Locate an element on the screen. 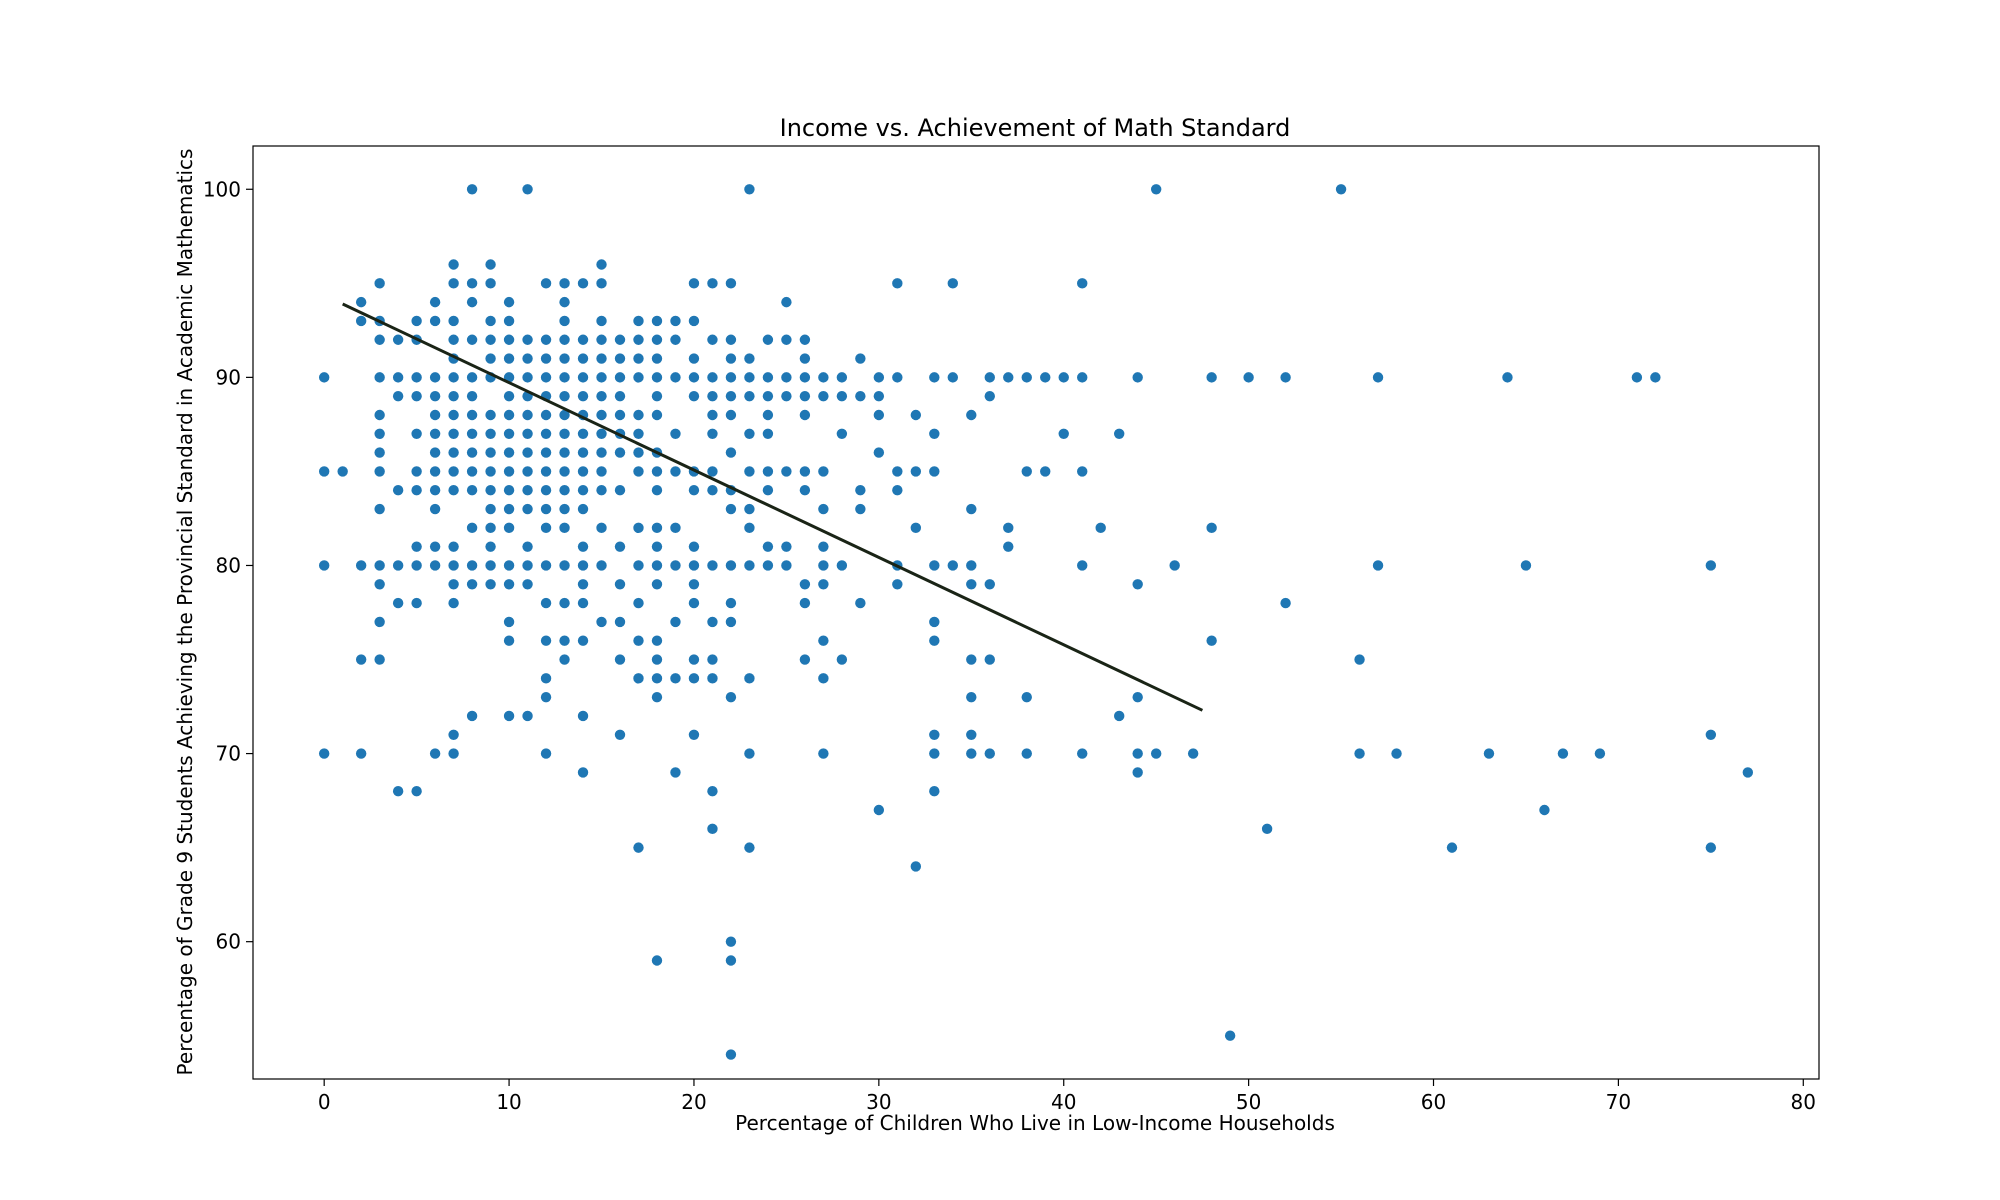 The height and width of the screenshot is (1200, 2000). x-tick-label: 10 is located at coordinates (508, 1102).